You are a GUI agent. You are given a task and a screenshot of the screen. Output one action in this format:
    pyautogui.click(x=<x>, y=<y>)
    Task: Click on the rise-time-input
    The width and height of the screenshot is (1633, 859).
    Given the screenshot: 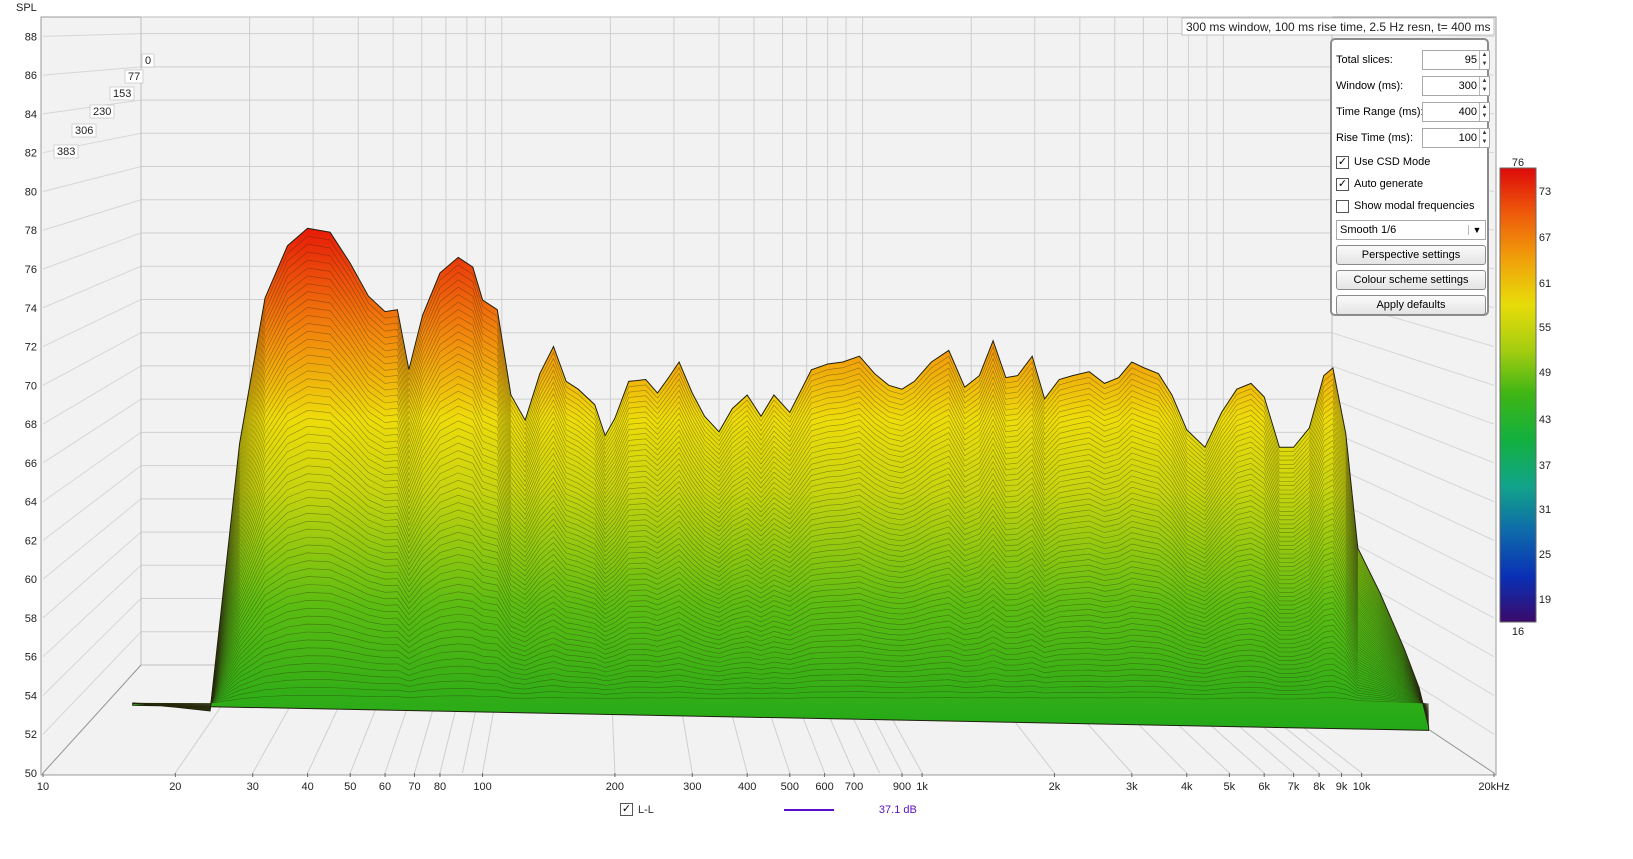 What is the action you would take?
    pyautogui.click(x=1451, y=138)
    